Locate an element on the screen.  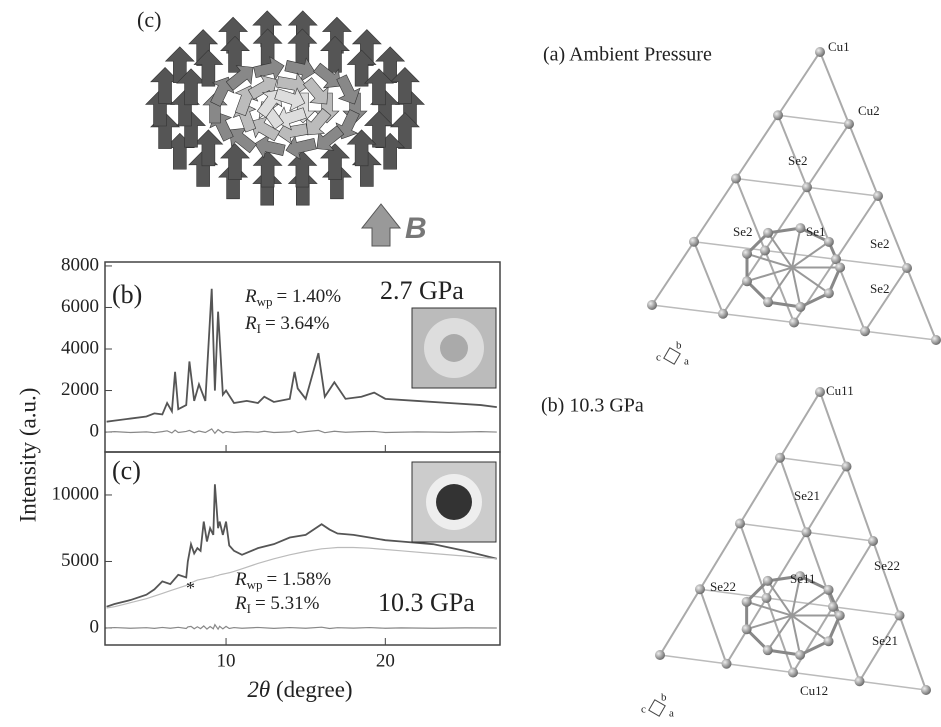
fit-index: RI = 5.31% is located at coordinates (277, 604).